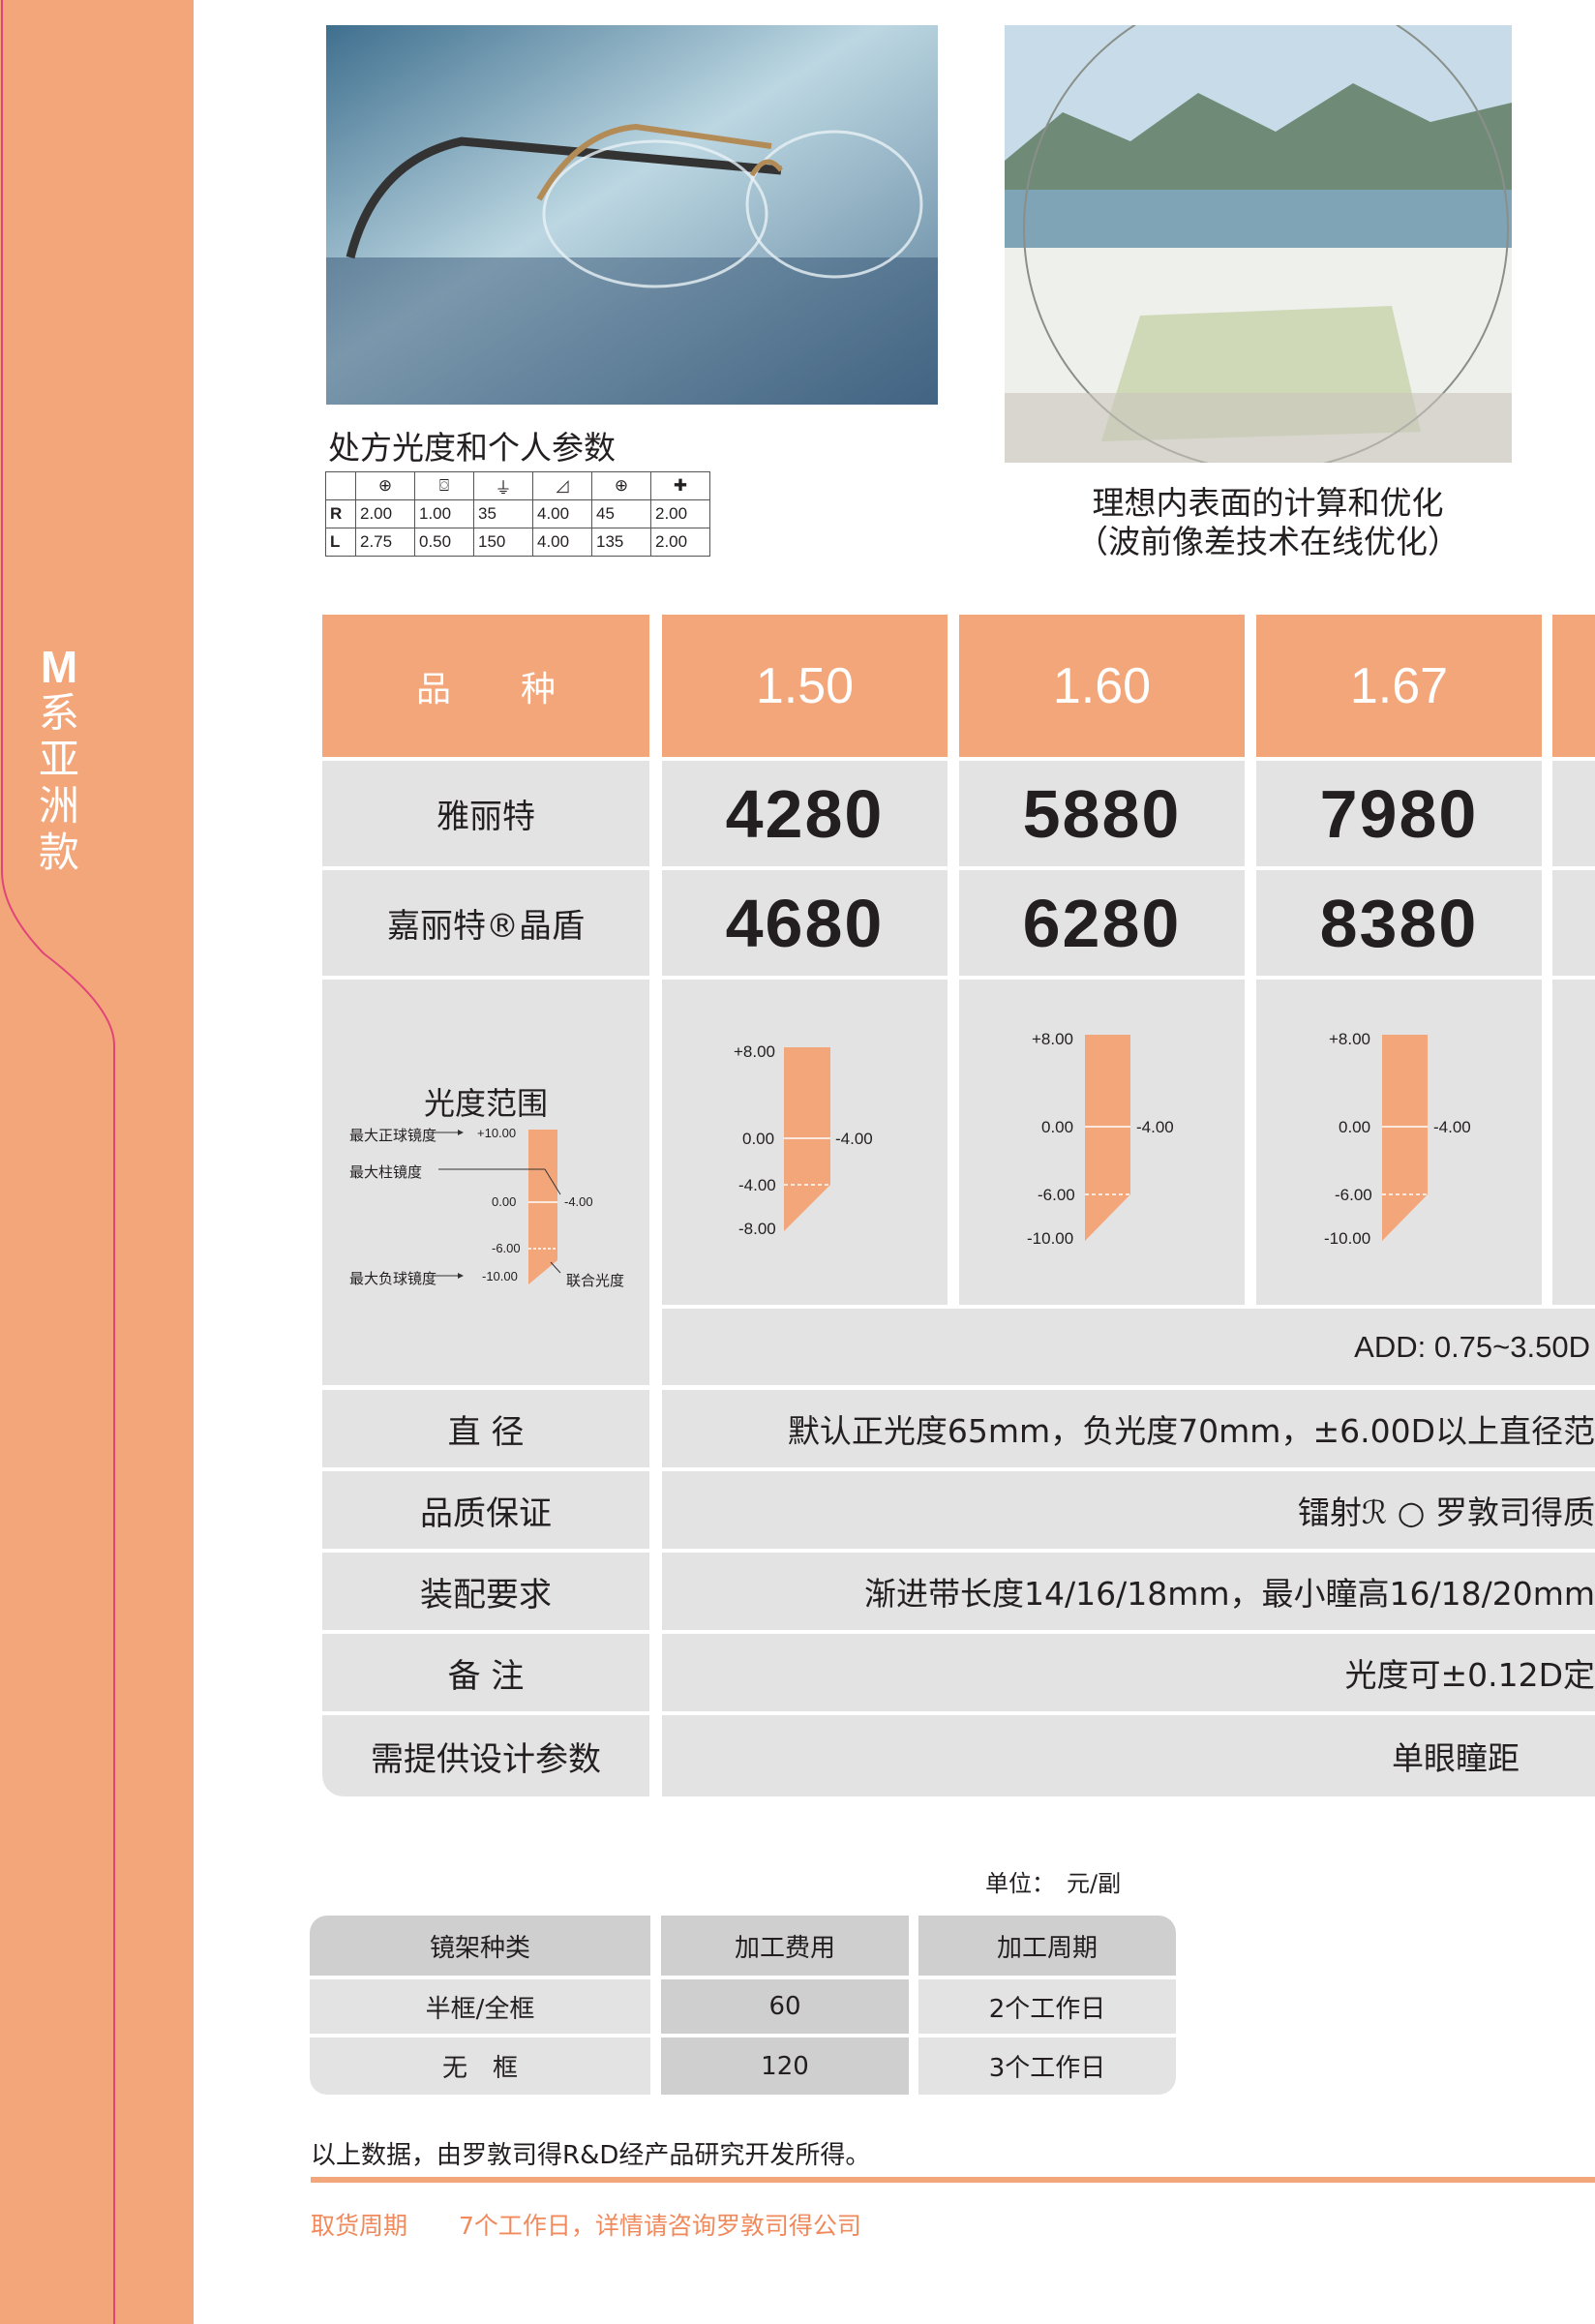  What do you see at coordinates (1129, 1510) in the screenshot?
I see `detail-value: 镭射ℛ ○ 罗敦司得质` at bounding box center [1129, 1510].